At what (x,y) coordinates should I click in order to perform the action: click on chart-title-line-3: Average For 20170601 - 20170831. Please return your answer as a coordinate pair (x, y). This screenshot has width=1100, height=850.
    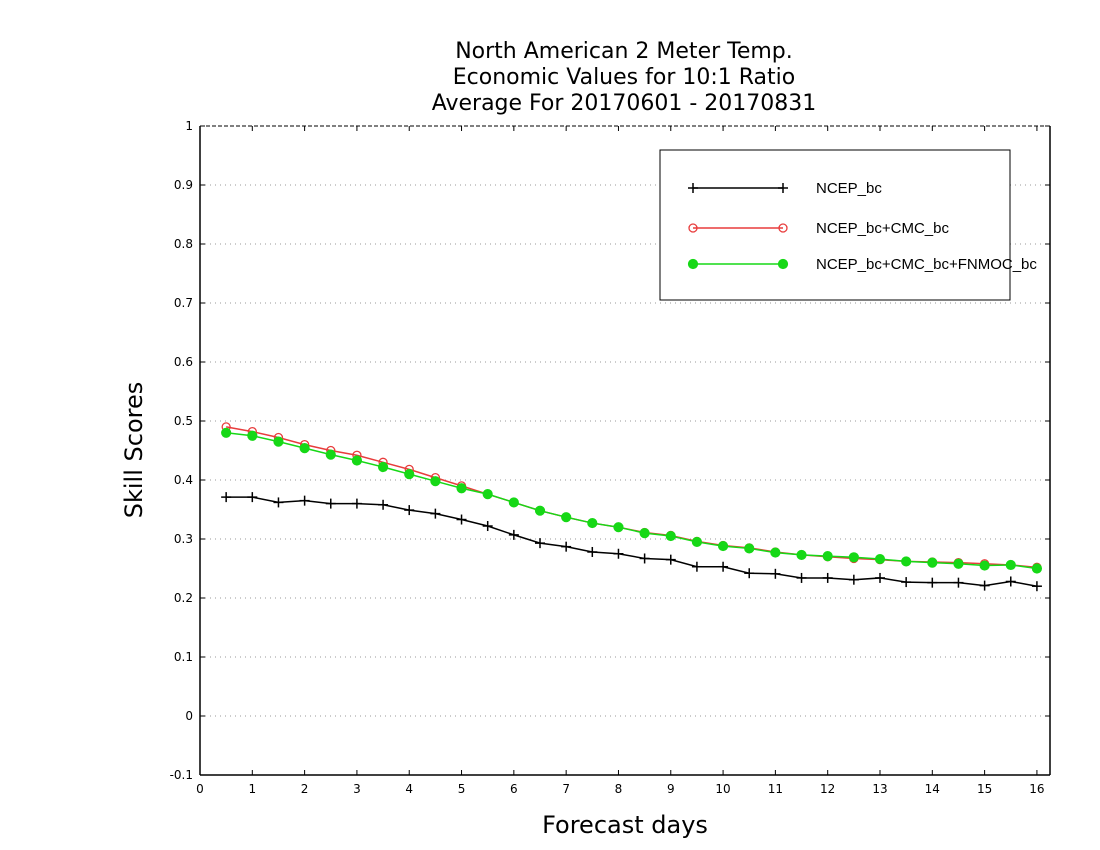
    Looking at the image, I should click on (624, 103).